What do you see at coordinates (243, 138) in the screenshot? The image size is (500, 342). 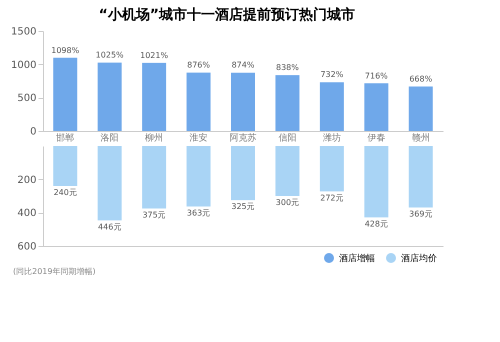 I see `x-tick-label: 阿克苏` at bounding box center [243, 138].